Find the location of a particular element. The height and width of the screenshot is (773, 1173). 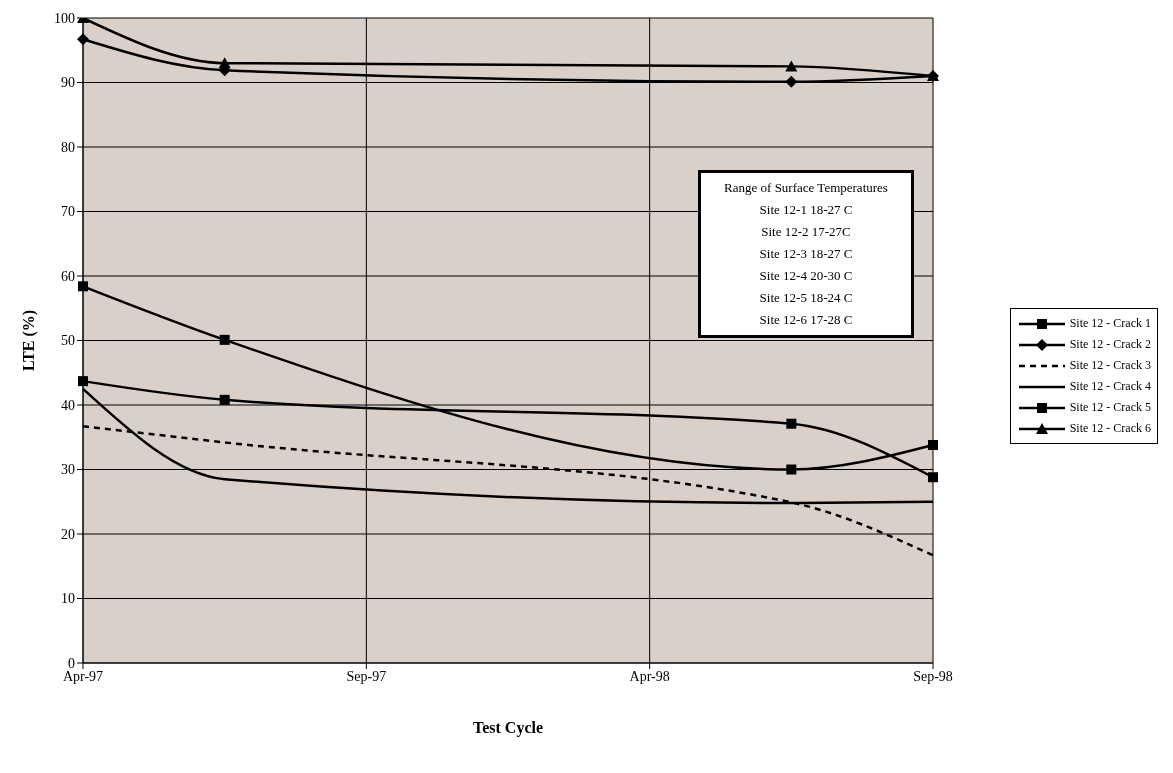

legend-label: Site 12 - Crack 1 is located at coordinates (1110, 323).